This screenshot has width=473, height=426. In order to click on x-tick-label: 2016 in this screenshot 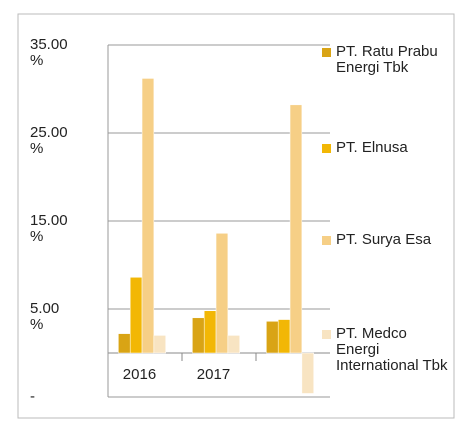, I will do `click(139, 374)`.